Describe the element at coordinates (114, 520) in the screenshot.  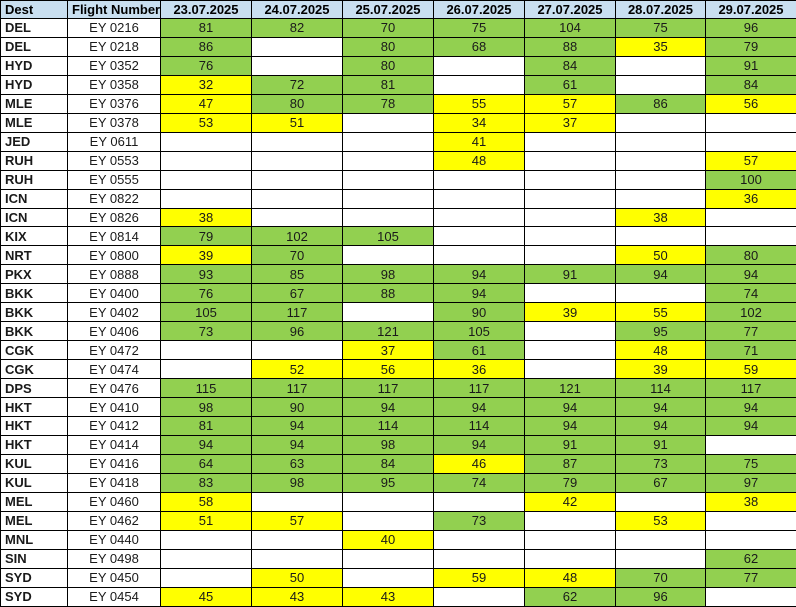
I see `flight-number-cell: EY 0462` at that location.